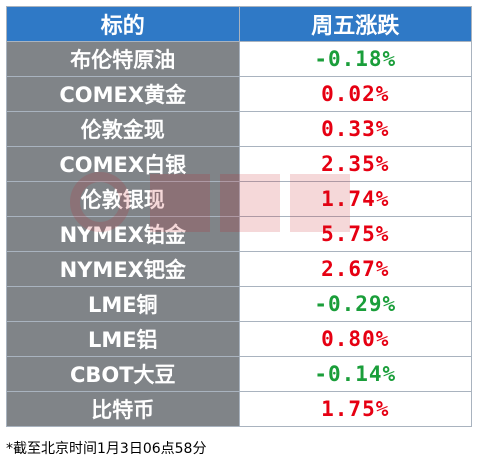 This screenshot has height=460, width=478. I want to click on table-row: COMEX白银 2.35%, so click(239, 164).